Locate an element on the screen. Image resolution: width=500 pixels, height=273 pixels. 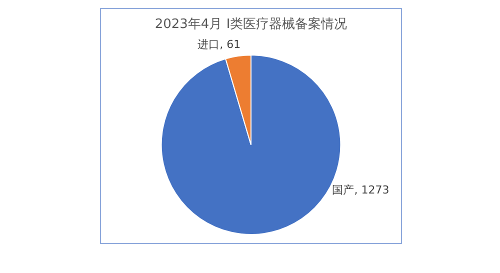
slice-label: 进口 is located at coordinates (209, 45).